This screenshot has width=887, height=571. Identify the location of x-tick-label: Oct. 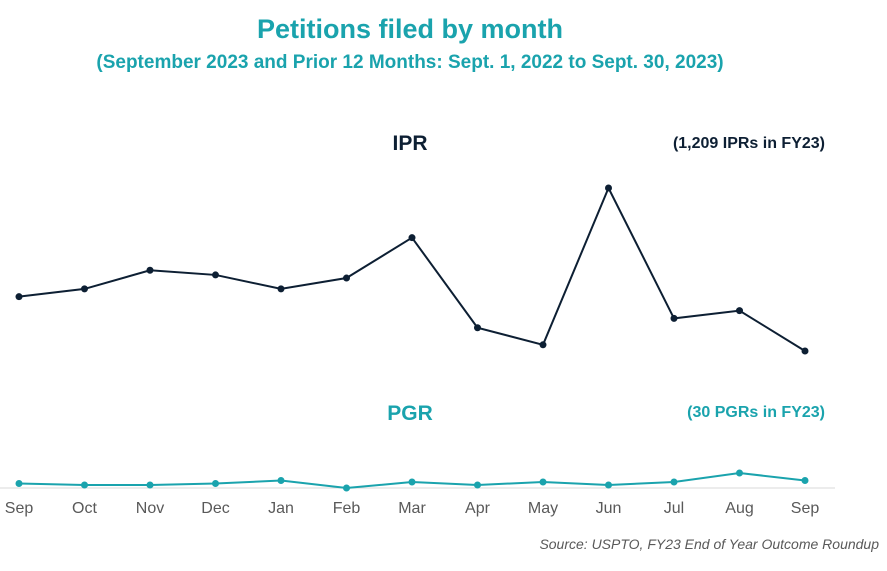
(84, 508).